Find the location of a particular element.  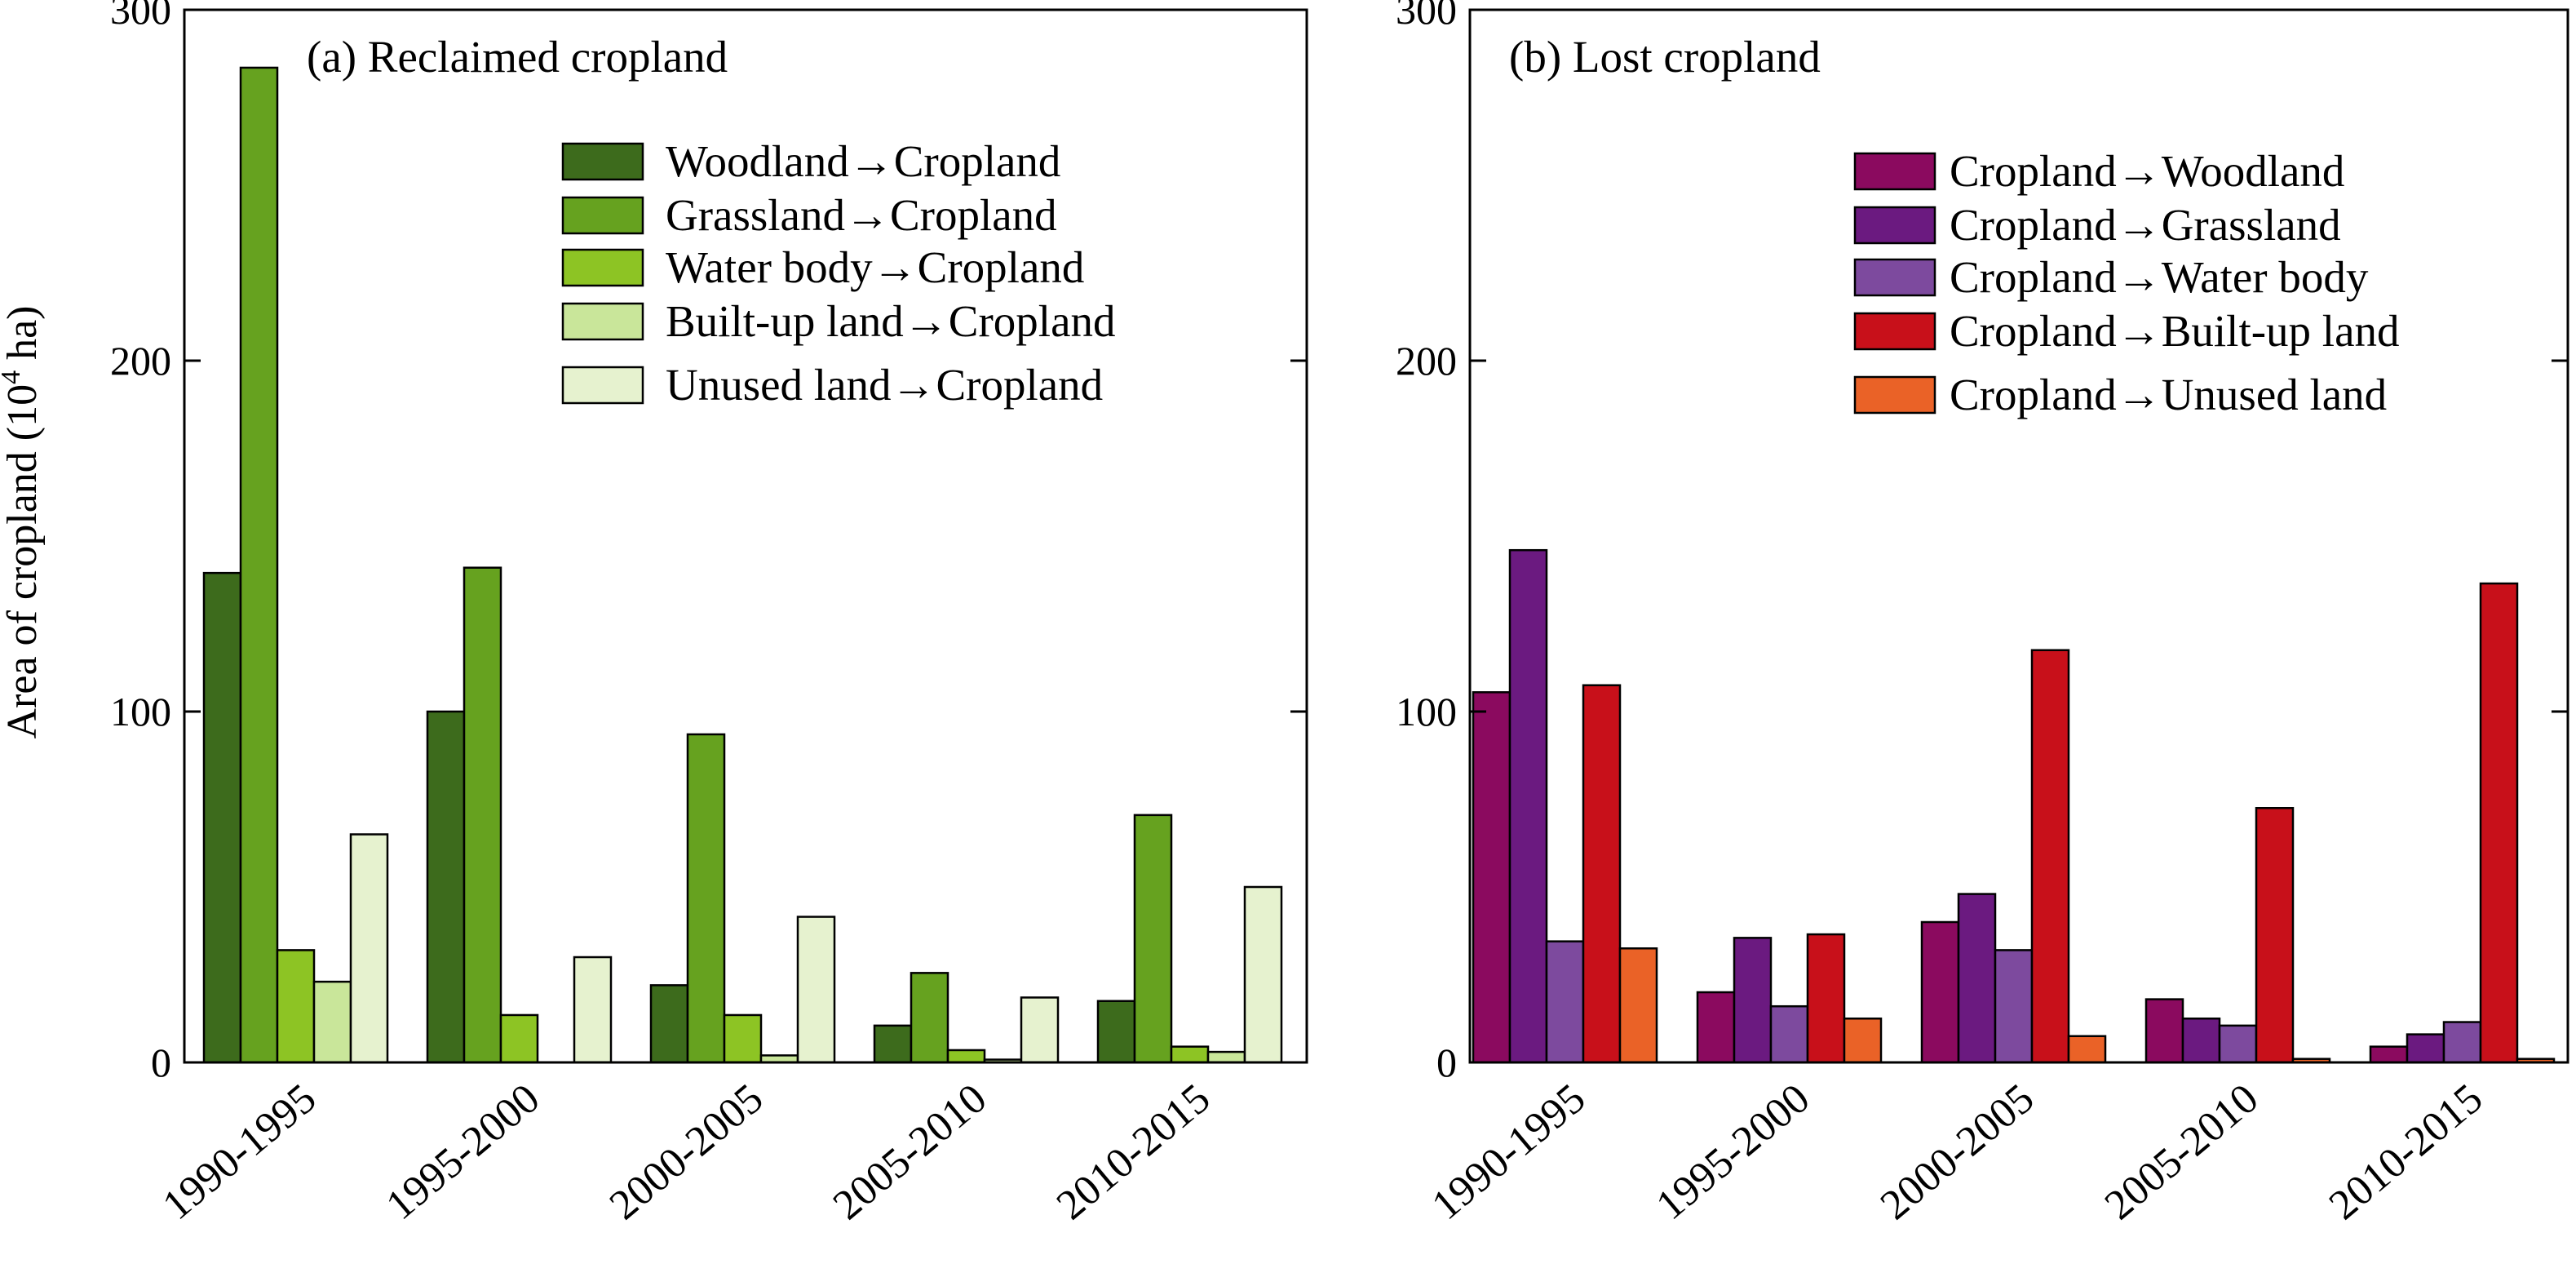

bar-b-1990-1995-cropland-grassland is located at coordinates (1528, 806).